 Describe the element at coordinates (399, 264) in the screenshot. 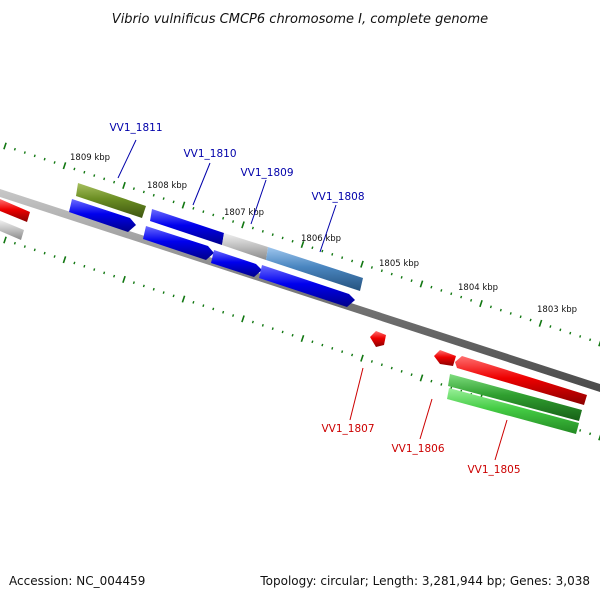

I see `scale-label-1805: 1805 kbp` at that location.